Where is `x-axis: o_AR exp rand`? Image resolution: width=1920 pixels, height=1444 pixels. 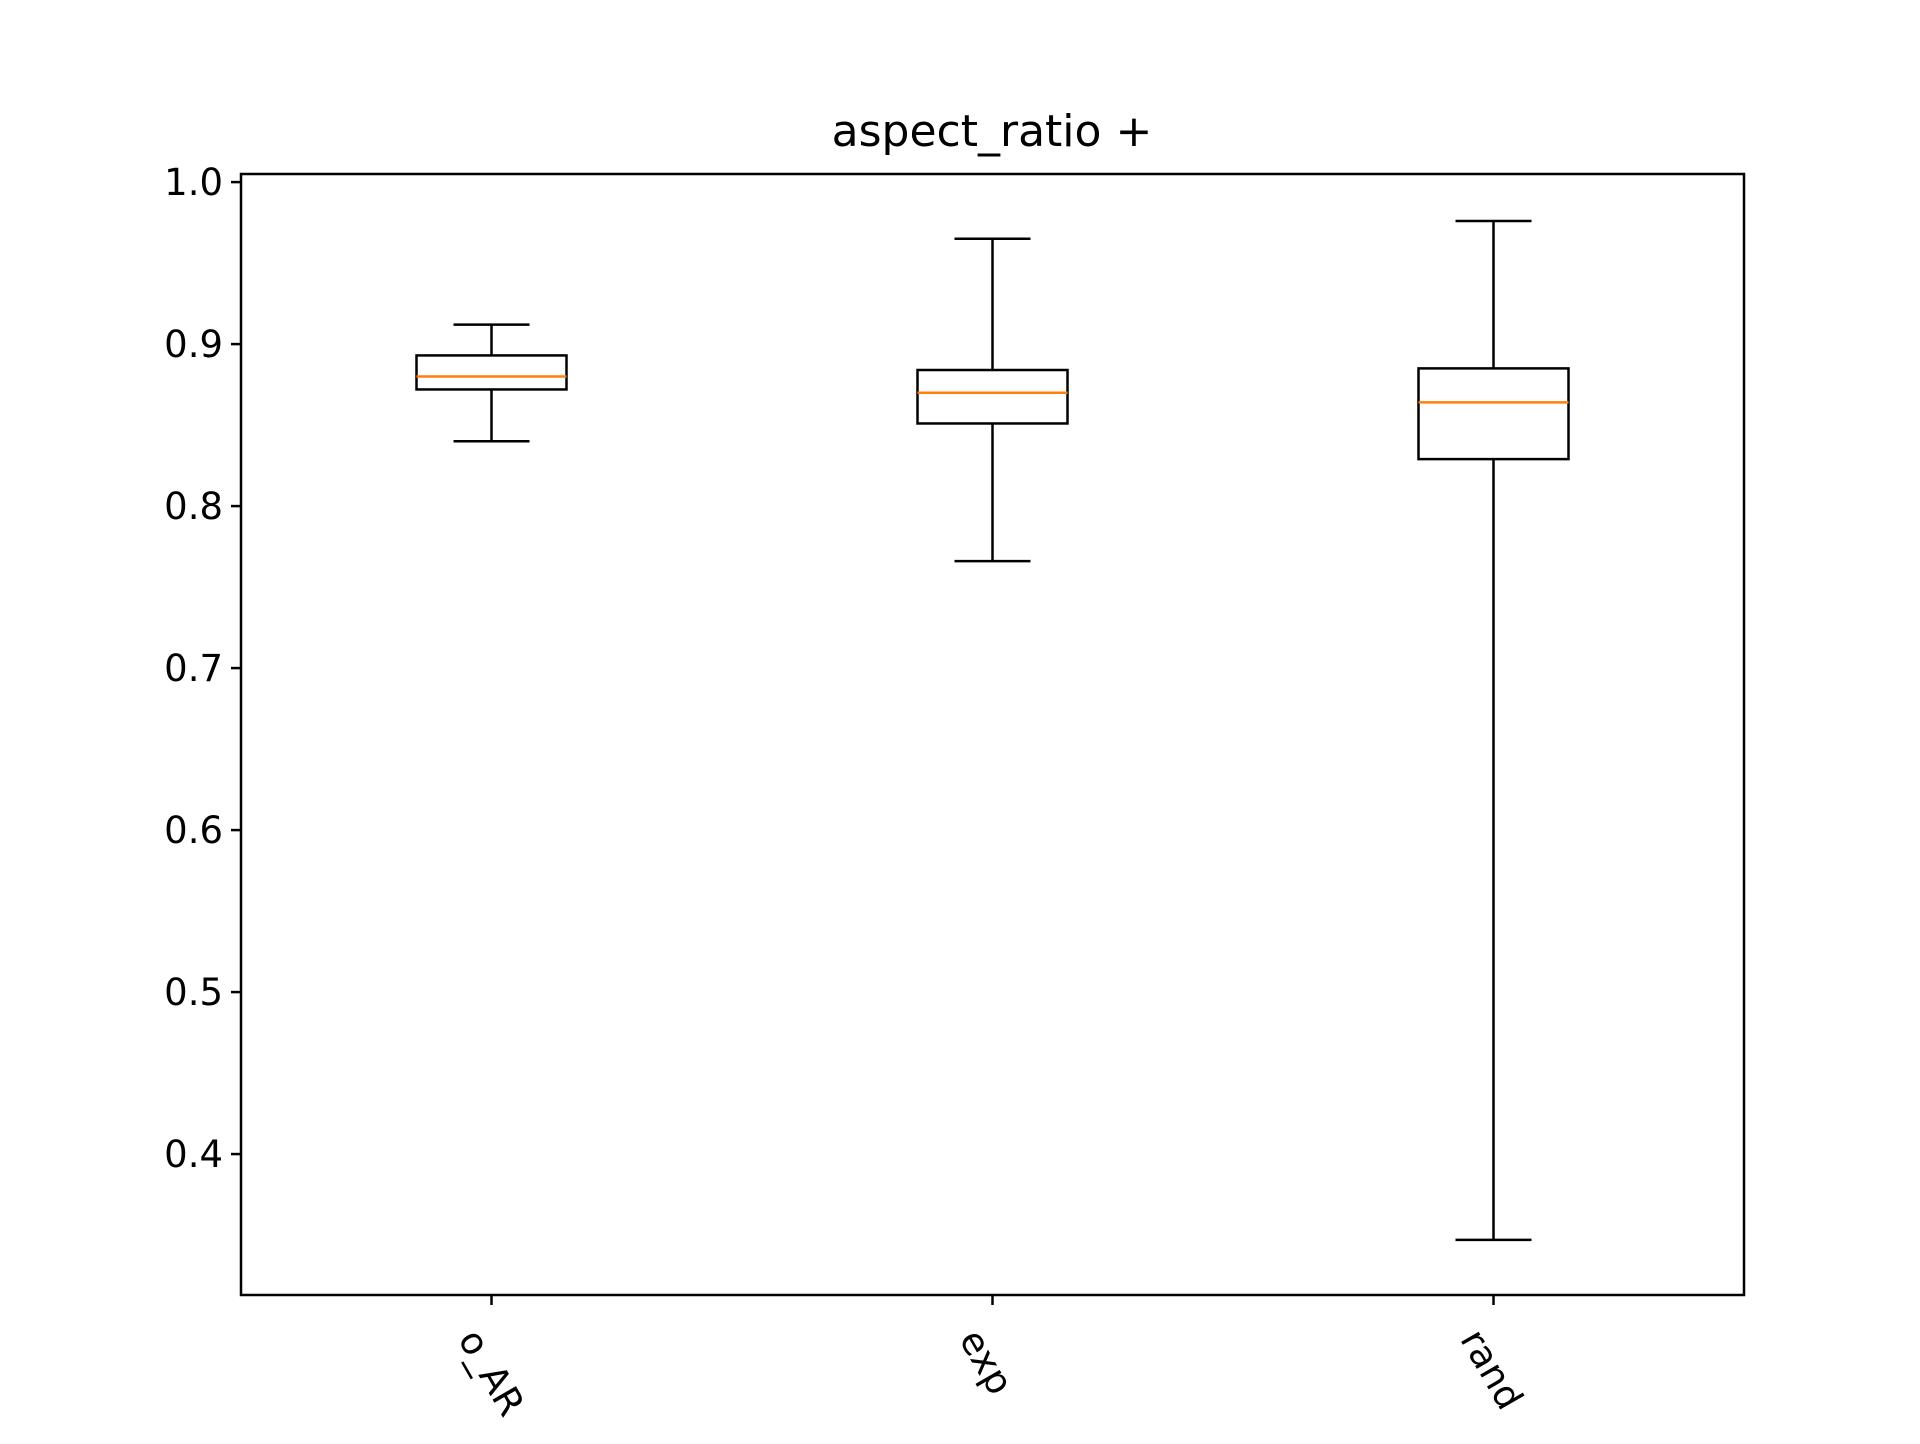 x-axis: o_AR exp rand is located at coordinates (991, 1359).